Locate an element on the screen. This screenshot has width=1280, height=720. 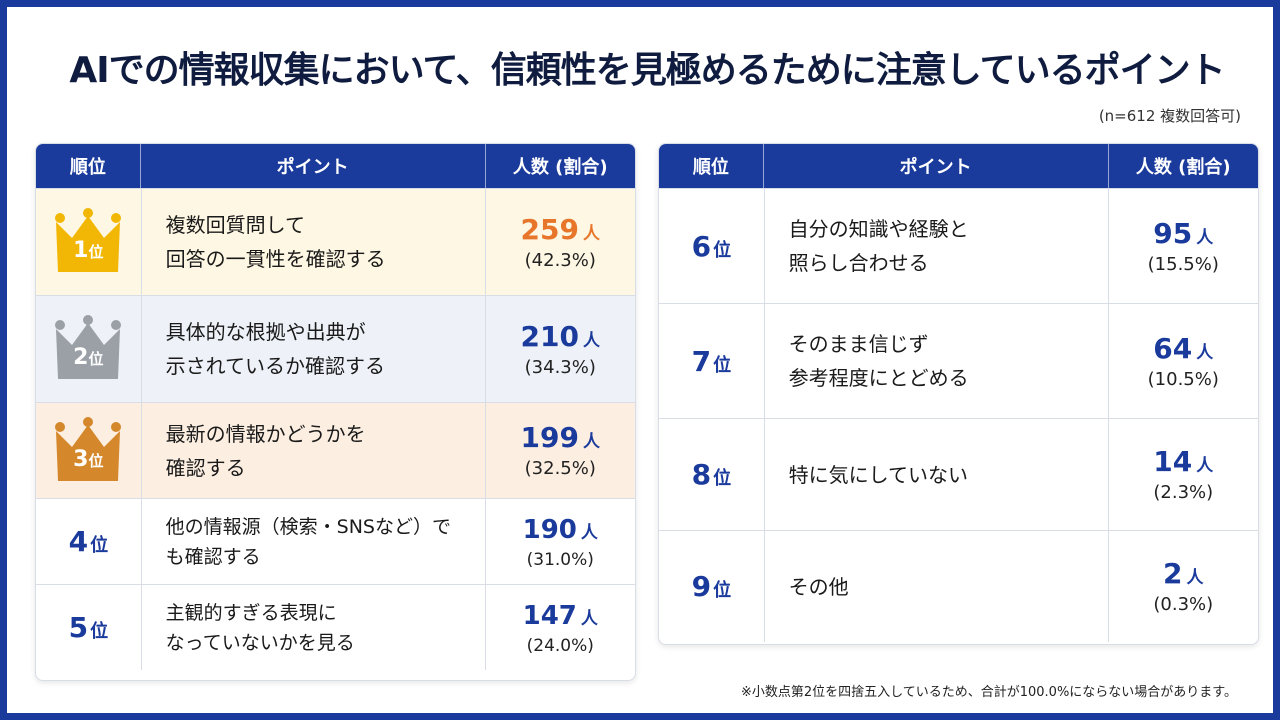
rank-cell: 3位 is located at coordinates (88, 450).